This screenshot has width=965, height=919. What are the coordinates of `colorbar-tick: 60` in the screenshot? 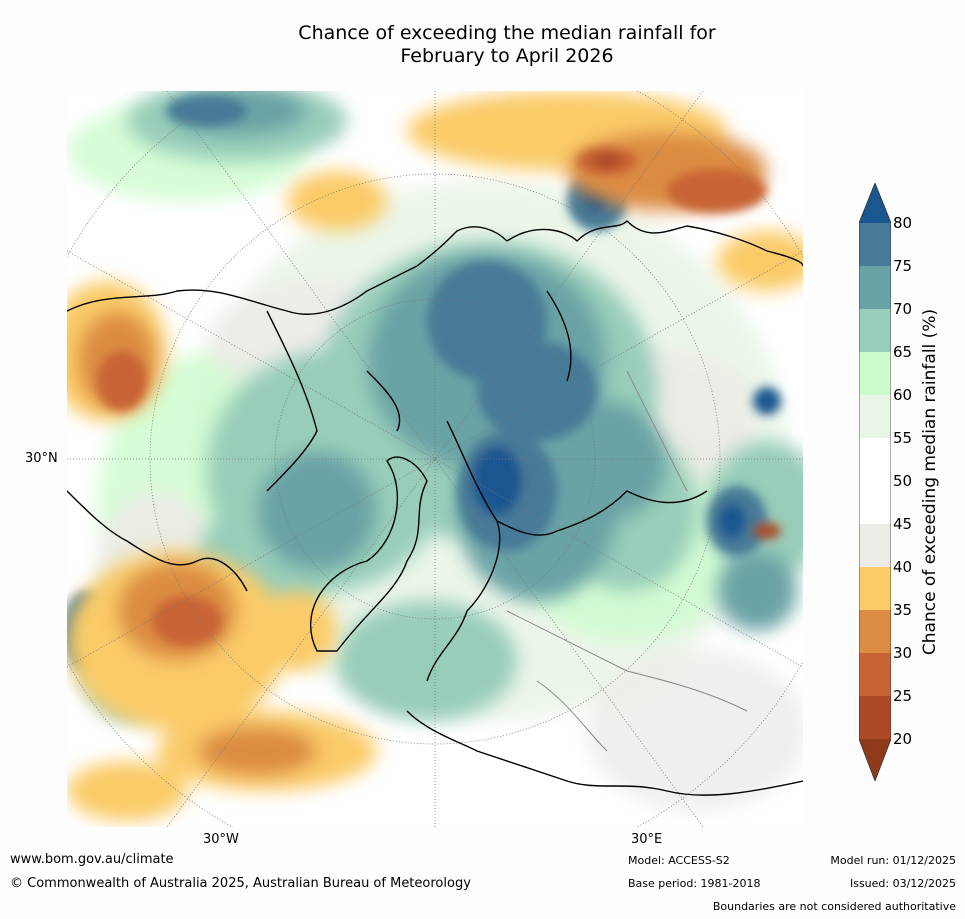 It's located at (903, 395).